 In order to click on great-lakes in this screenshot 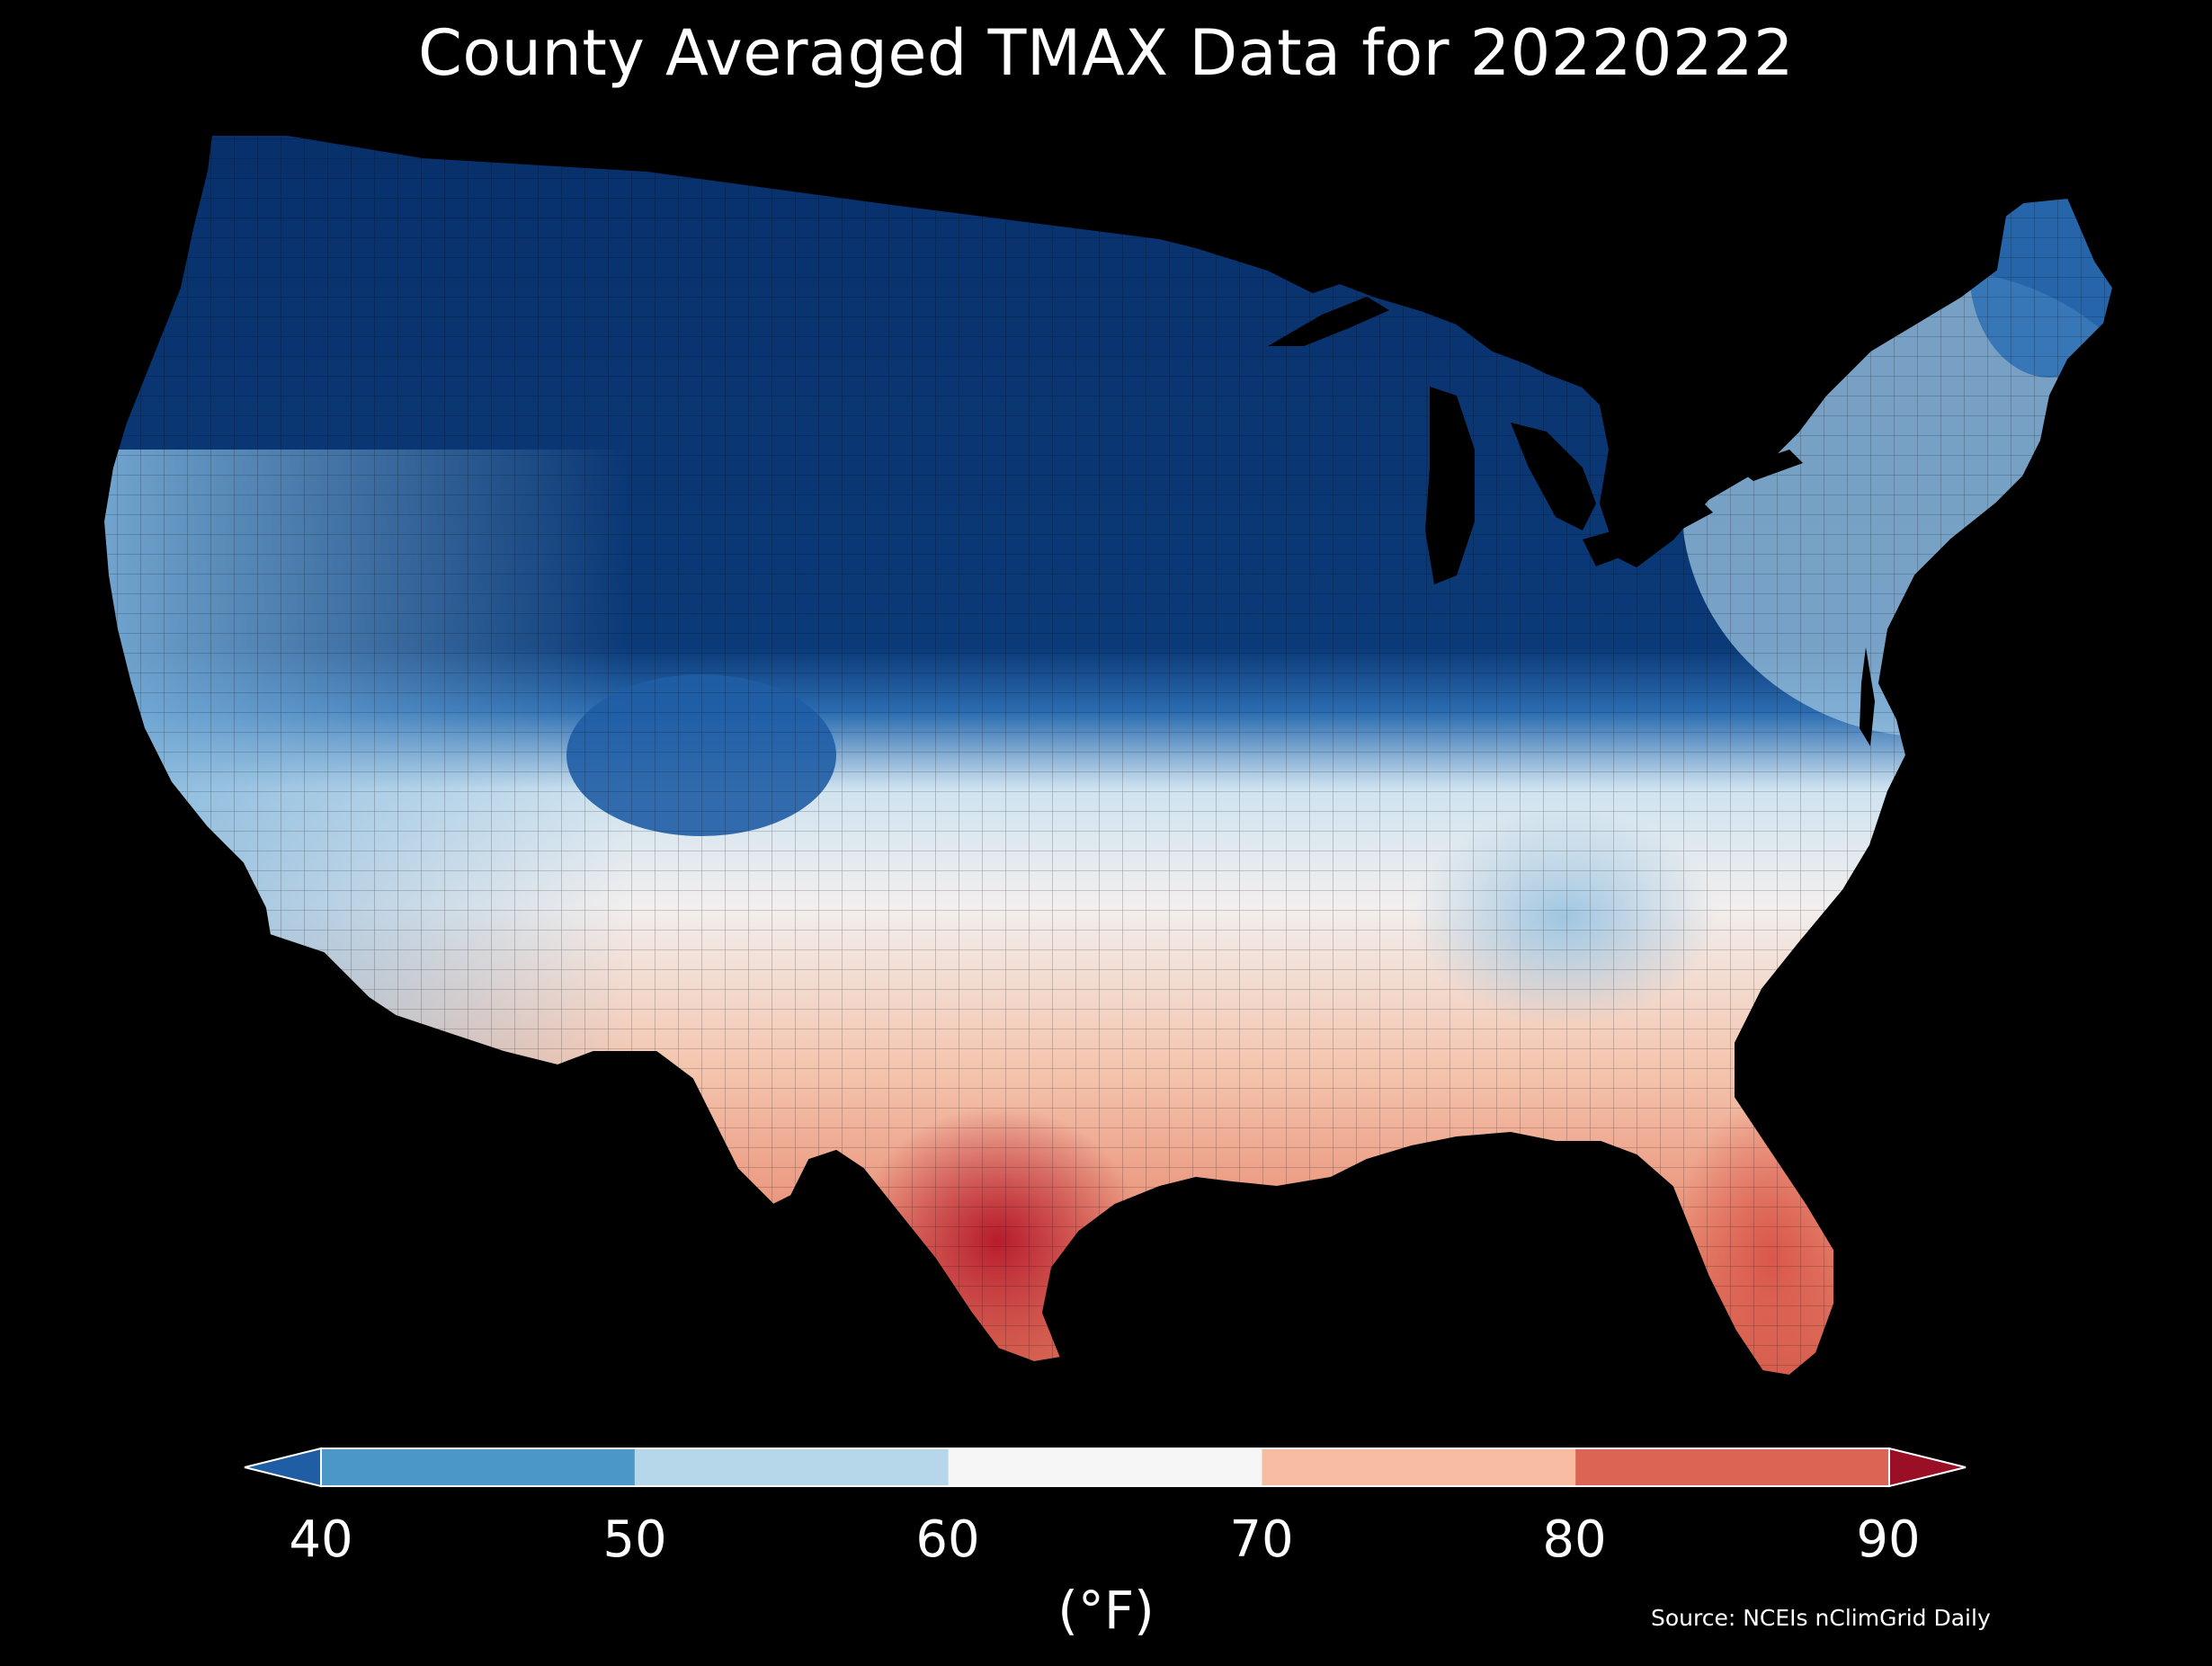, I will do `click(1535, 441)`.